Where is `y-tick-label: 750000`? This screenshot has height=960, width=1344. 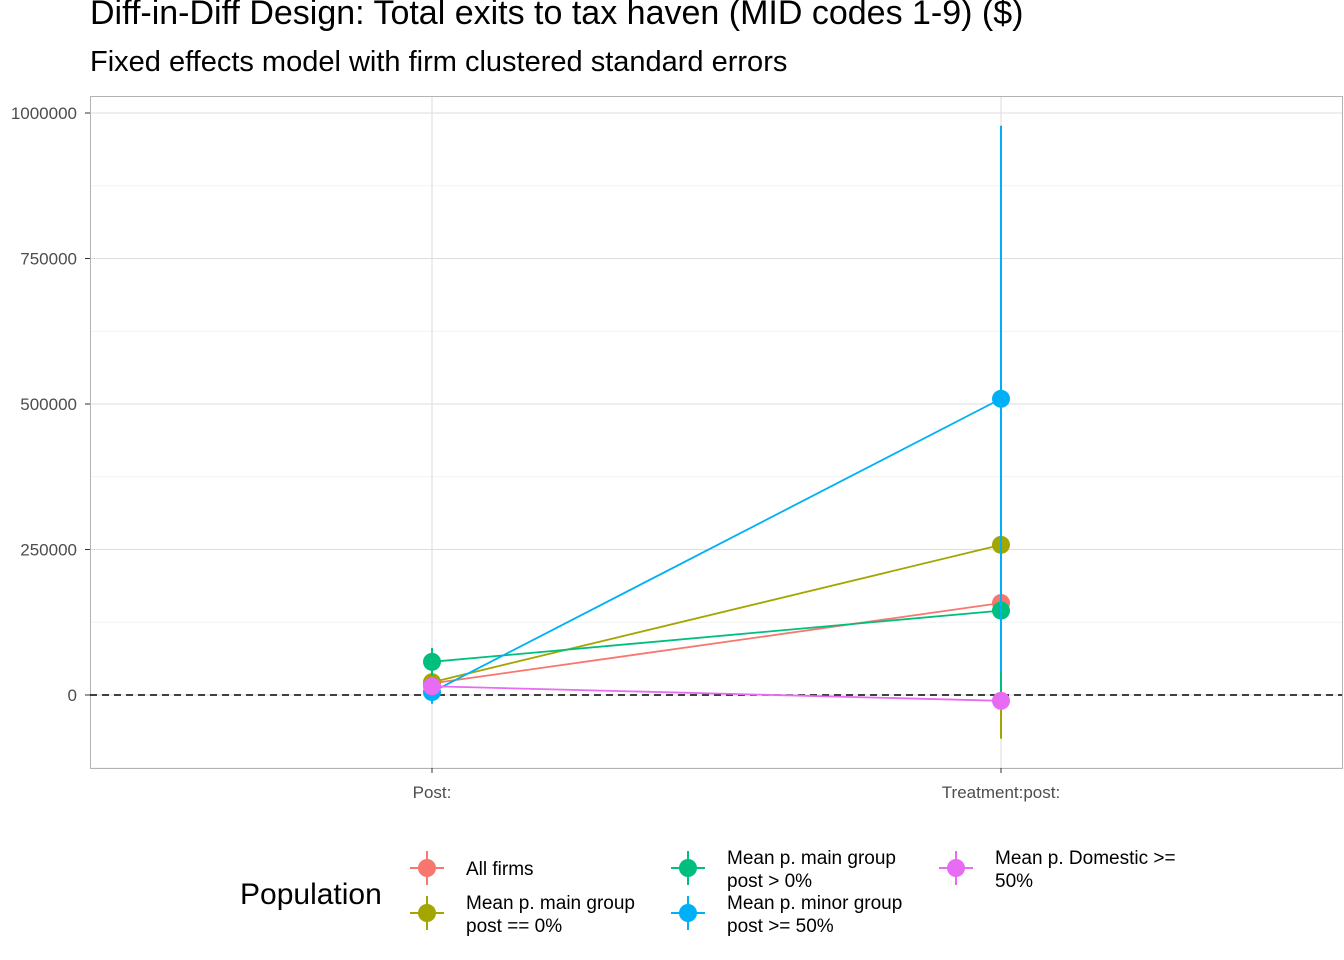 y-tick-label: 750000 is located at coordinates (48, 259).